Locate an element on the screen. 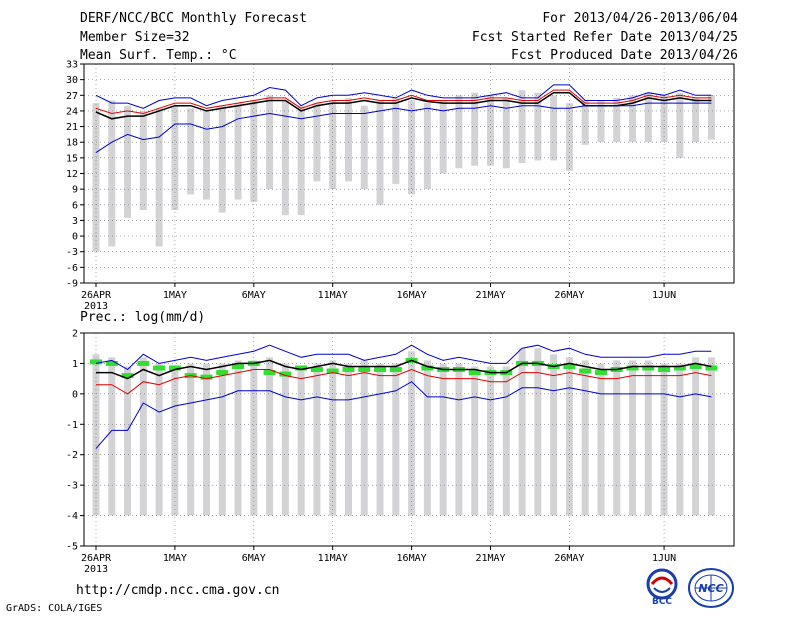 This screenshot has height=618, width=800. ncc-logo: NCC is located at coordinates (711, 588).